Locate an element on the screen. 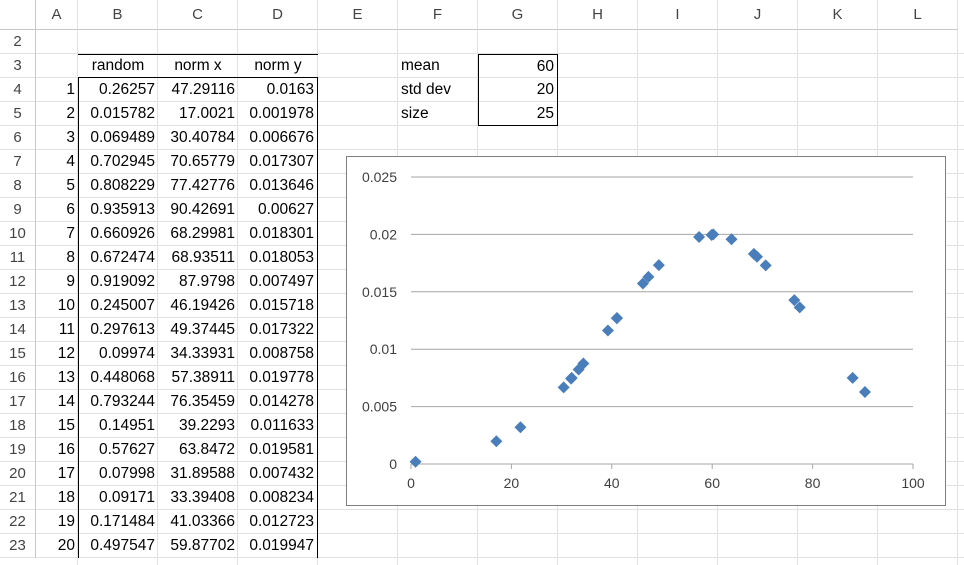 This screenshot has height=565, width=964. data-cell: 0.018301 is located at coordinates (278, 234).